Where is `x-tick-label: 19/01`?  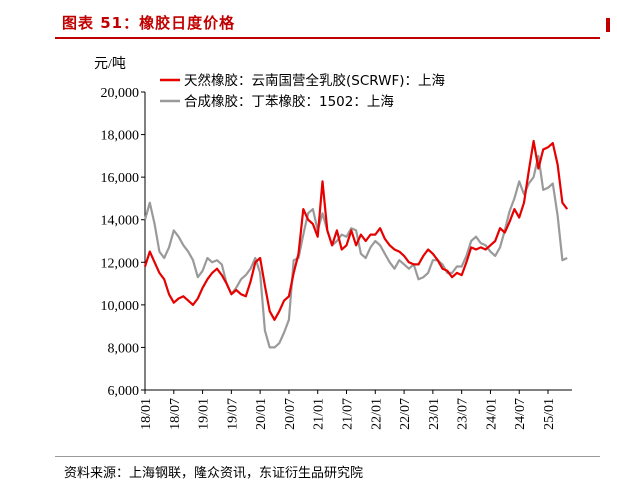
x-tick-label: 19/01 is located at coordinates (204, 414).